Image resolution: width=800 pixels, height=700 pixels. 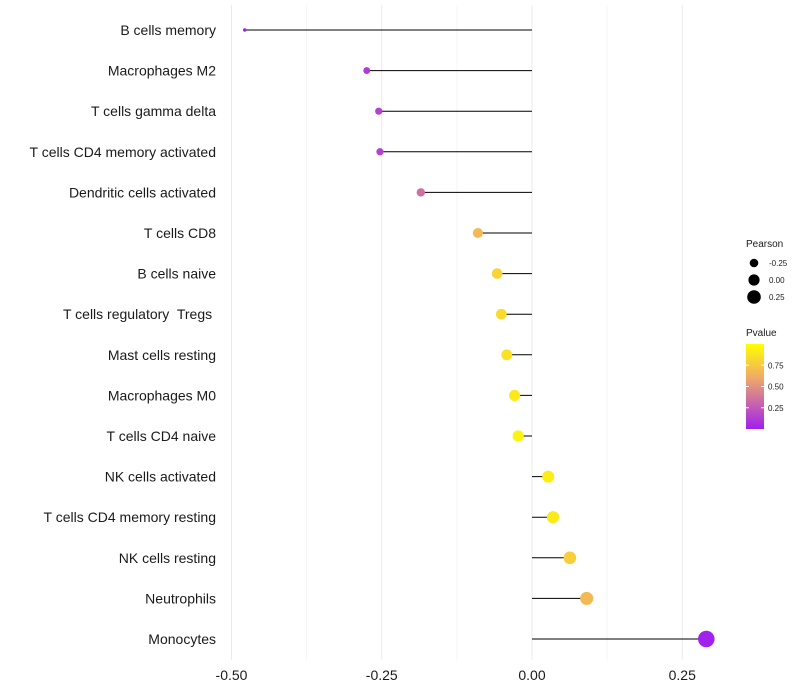 What do you see at coordinates (162, 436) in the screenshot?
I see `category-label: T cells CD4 naive` at bounding box center [162, 436].